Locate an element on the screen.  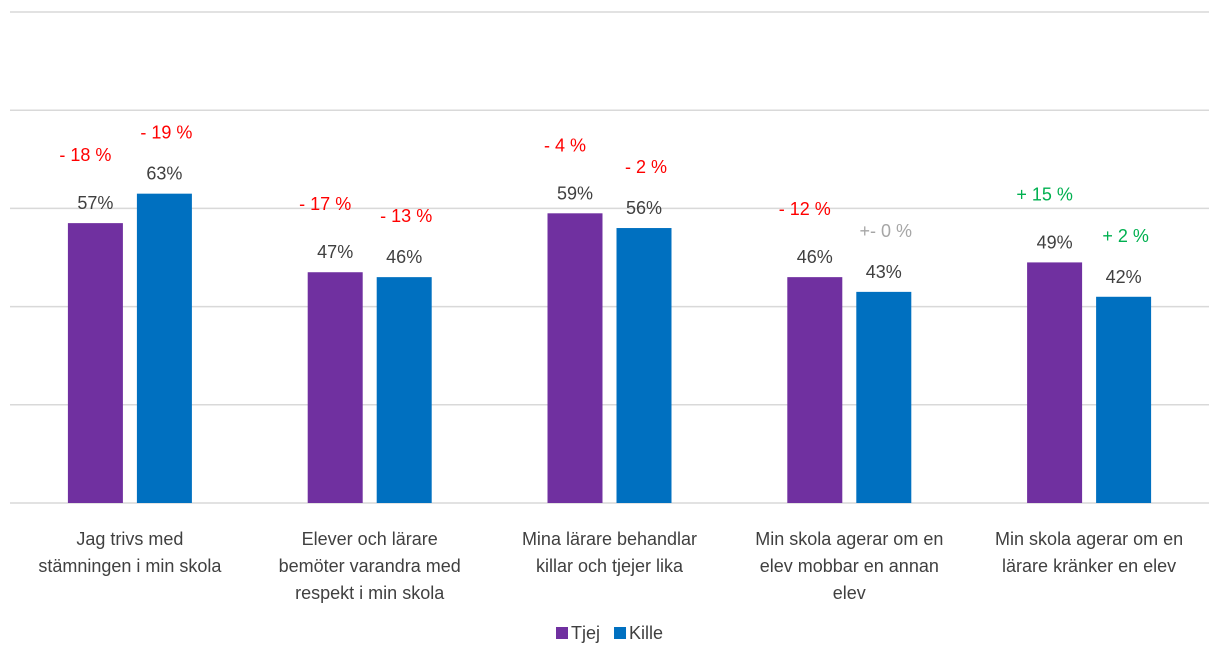
change-label: - 4 % is located at coordinates (565, 145).